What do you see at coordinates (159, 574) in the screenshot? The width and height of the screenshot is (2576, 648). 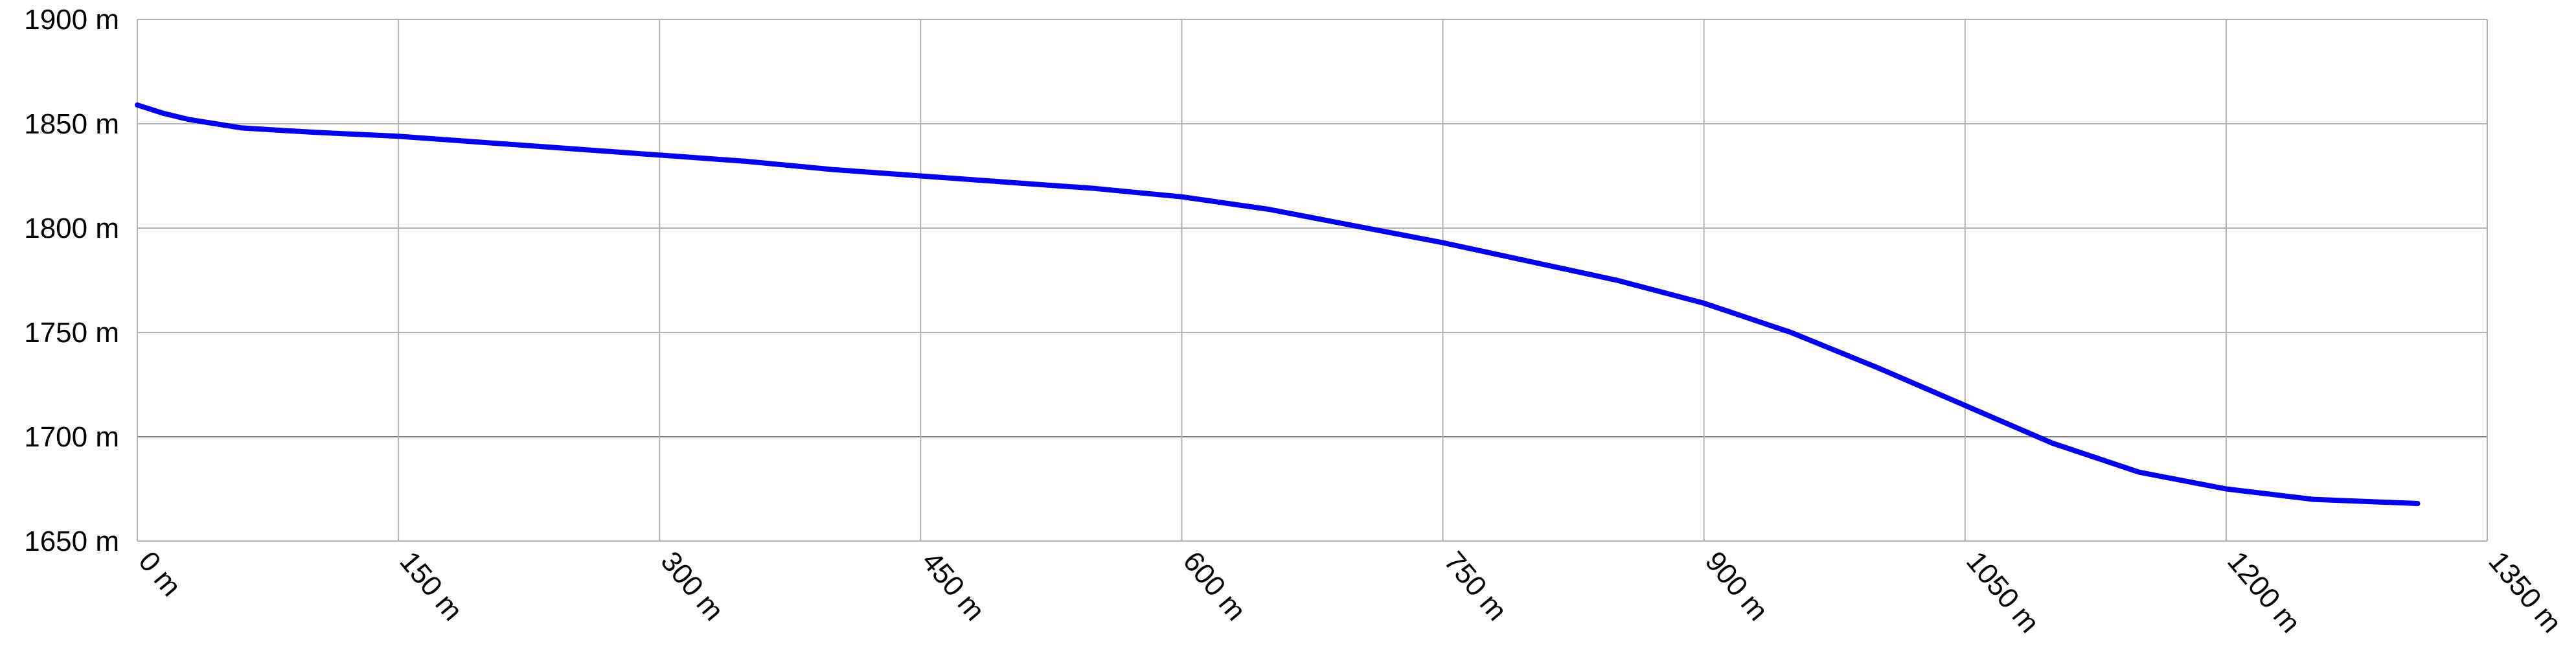 I see `x-tick-label: 0 m` at bounding box center [159, 574].